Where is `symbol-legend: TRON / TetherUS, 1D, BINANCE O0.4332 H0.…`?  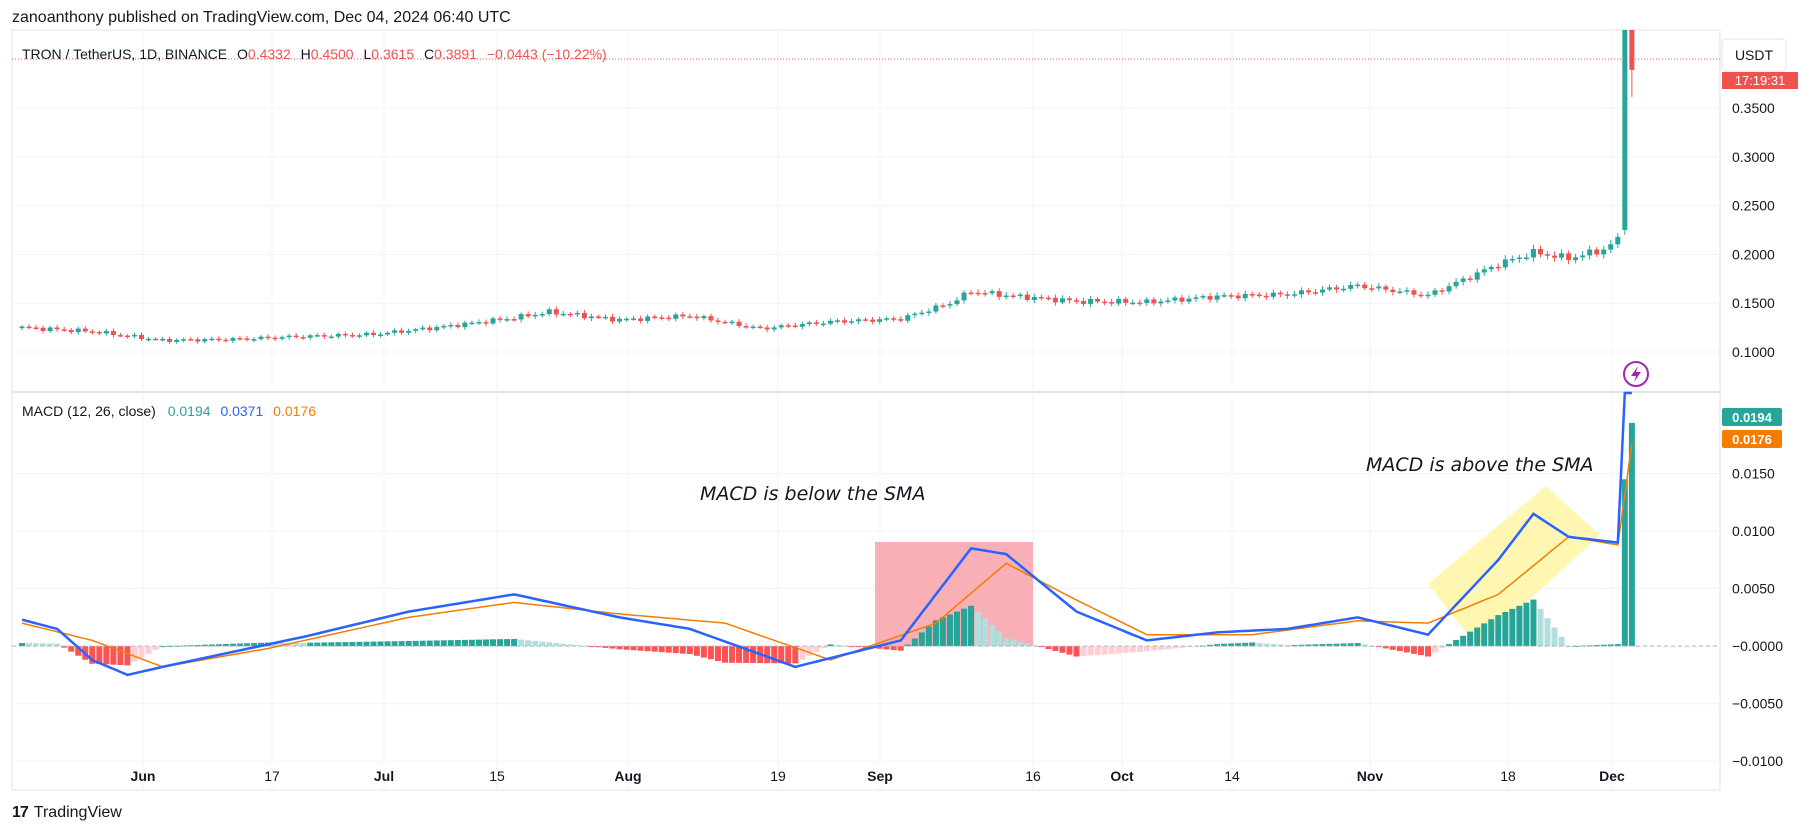 symbol-legend: TRON / TetherUS, 1D, BINANCE O0.4332 H0.… is located at coordinates (314, 54).